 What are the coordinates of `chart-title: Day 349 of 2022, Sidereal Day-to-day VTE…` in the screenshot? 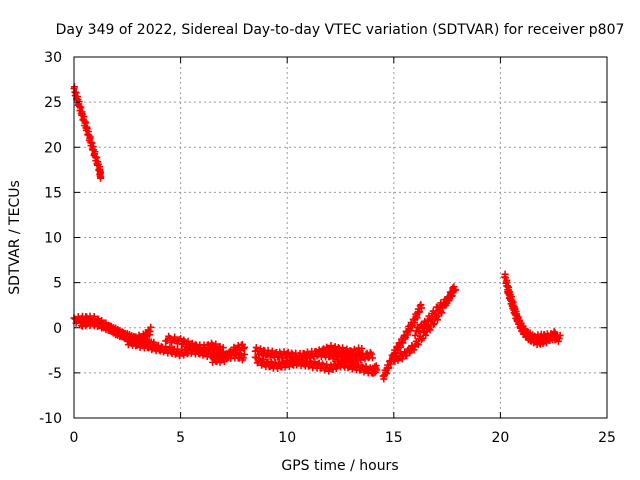 It's located at (340, 30).